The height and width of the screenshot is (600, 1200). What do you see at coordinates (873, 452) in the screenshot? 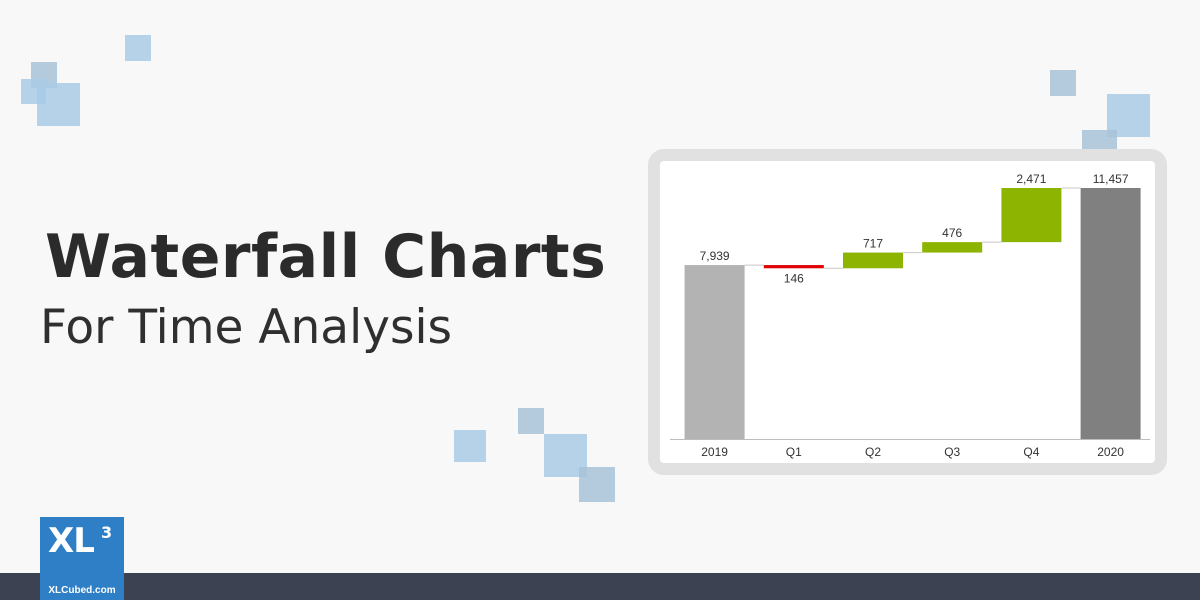
I see `x-tick-label: Q2` at bounding box center [873, 452].